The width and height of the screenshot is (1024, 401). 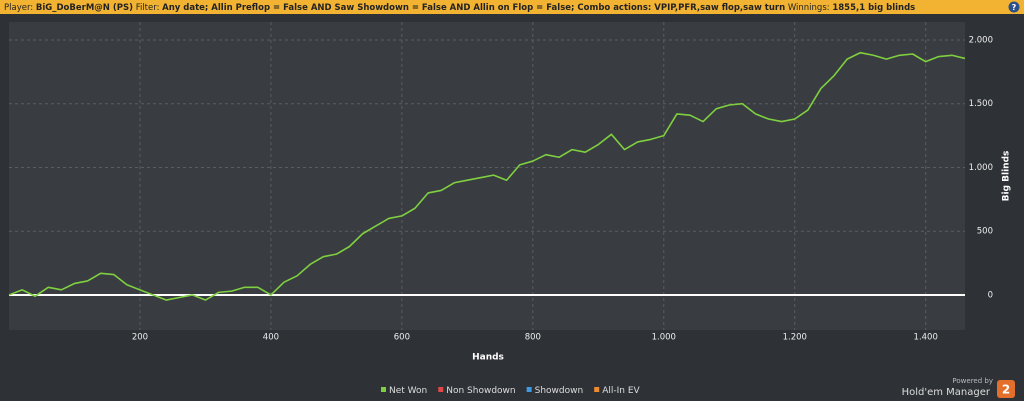 I want to click on y-tick-label: 1.000, so click(x=981, y=168).